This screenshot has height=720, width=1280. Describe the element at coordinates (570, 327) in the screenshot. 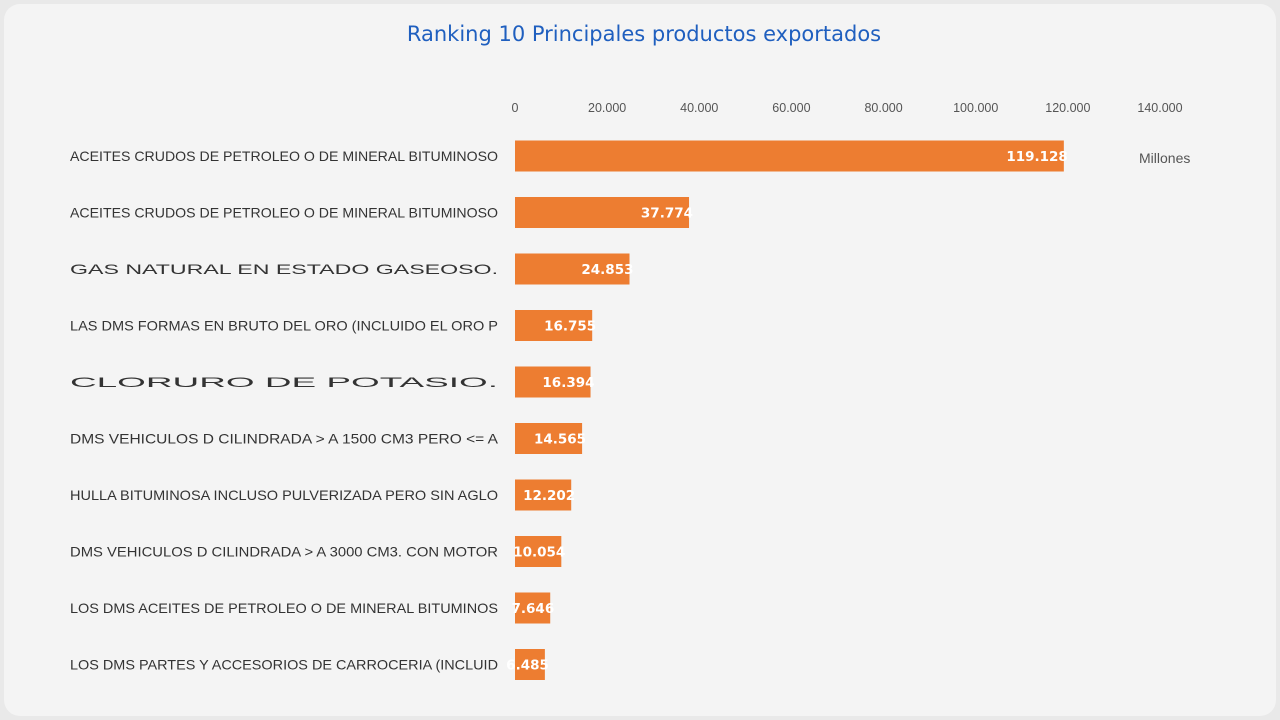

I see `value-label: 16.755` at that location.